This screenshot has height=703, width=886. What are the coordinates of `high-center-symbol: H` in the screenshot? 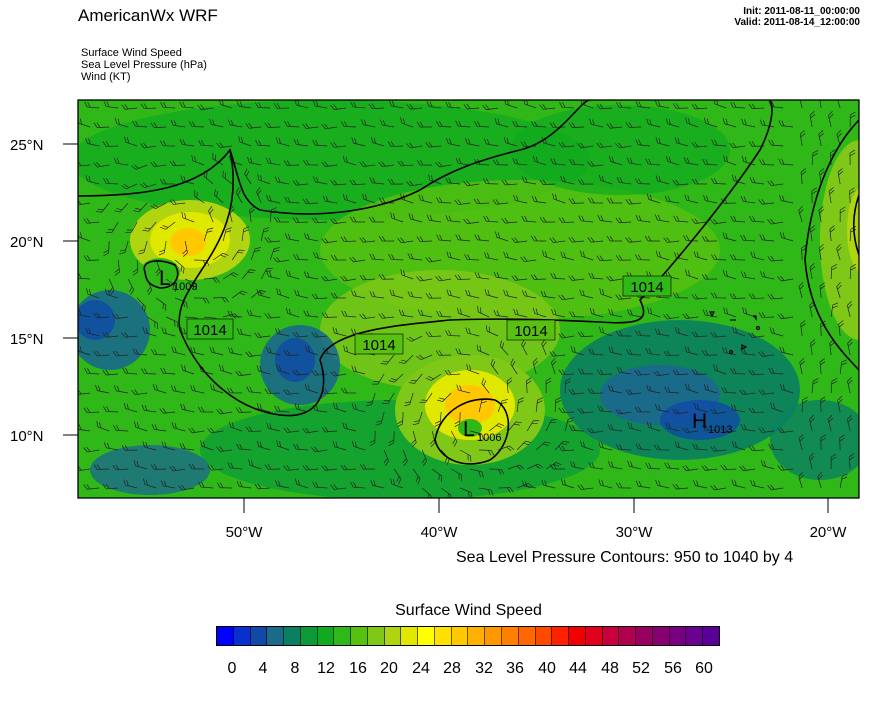 It's located at (699, 421).